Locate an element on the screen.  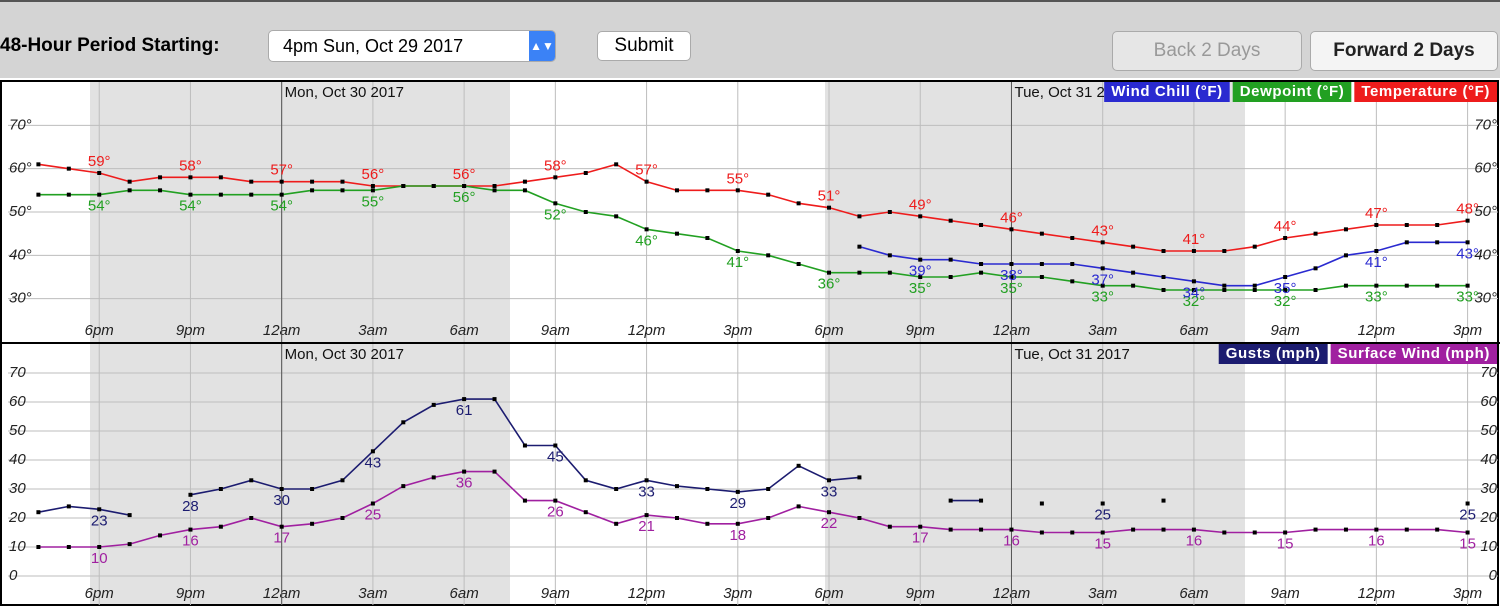
data-label: 36° is located at coordinates (829, 284).